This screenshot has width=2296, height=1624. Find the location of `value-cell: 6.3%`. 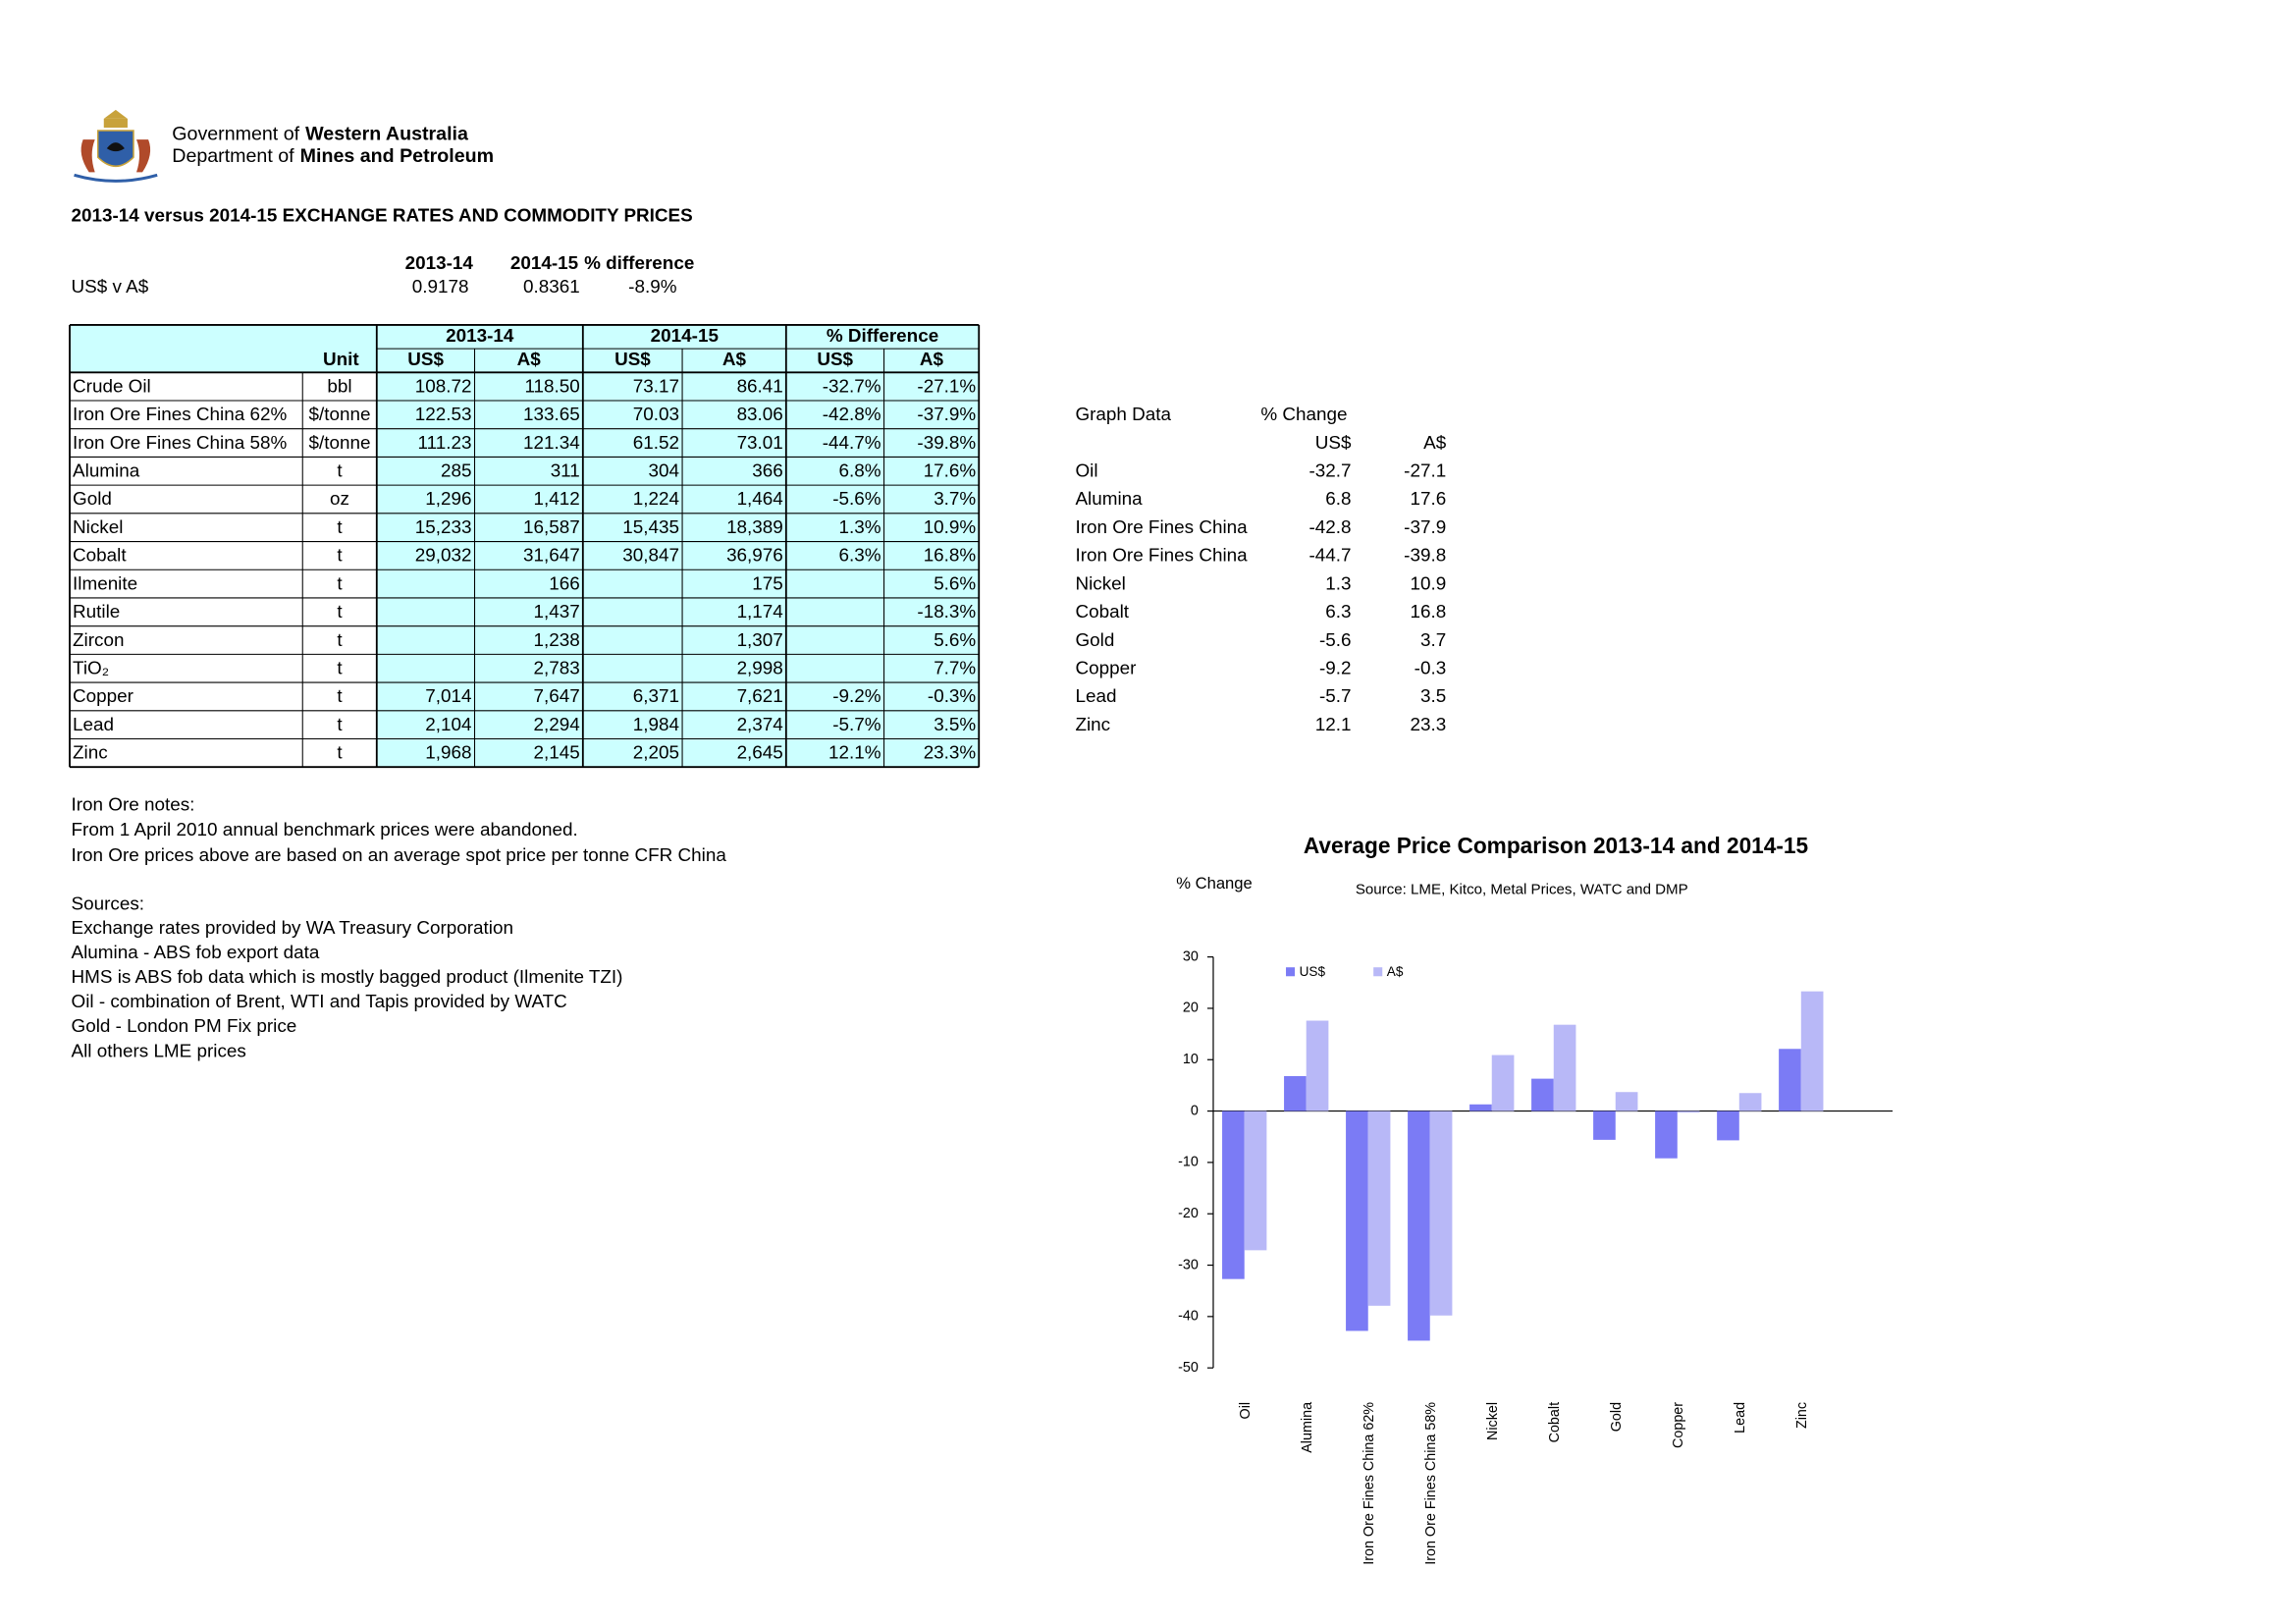

value-cell: 6.3% is located at coordinates (860, 556).